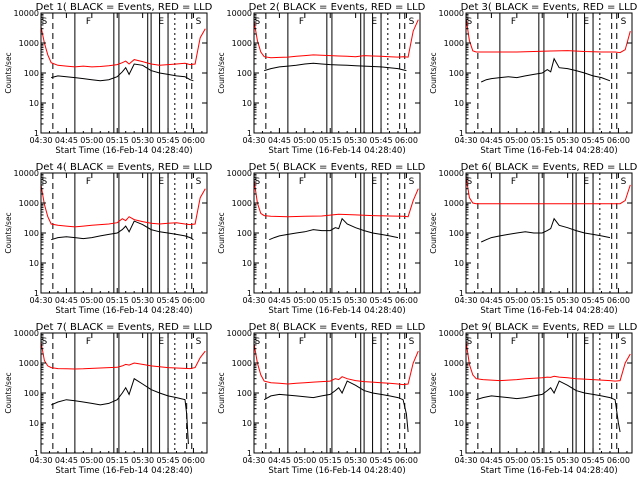 The image size is (640, 480). What do you see at coordinates (124, 327) in the screenshot?
I see `panel-title: Det 7( BLACK = Events, RED = LLD` at bounding box center [124, 327].